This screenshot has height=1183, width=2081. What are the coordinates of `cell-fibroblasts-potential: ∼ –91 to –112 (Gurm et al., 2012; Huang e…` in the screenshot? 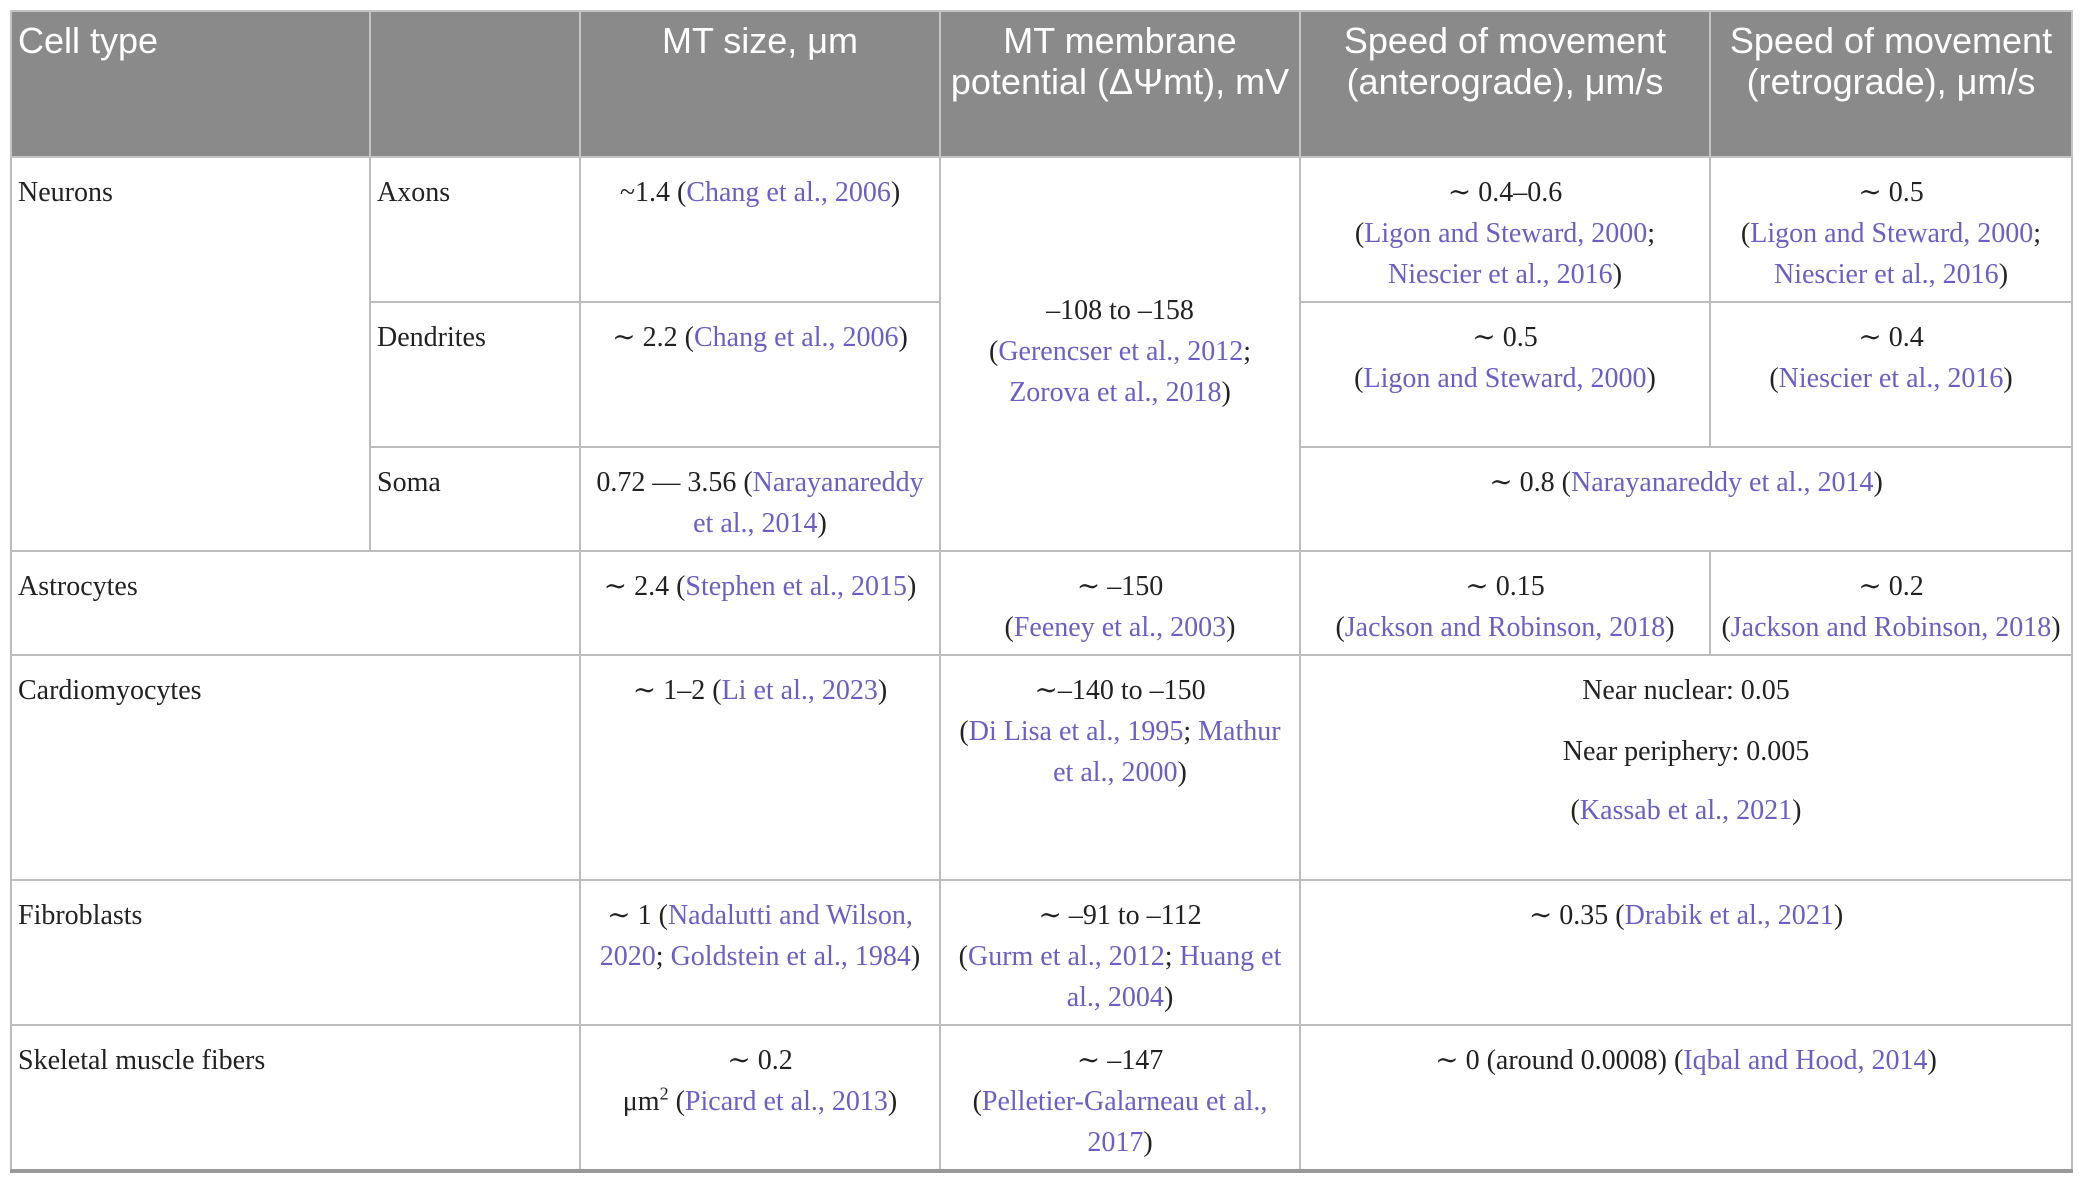 It's located at (1120, 952).